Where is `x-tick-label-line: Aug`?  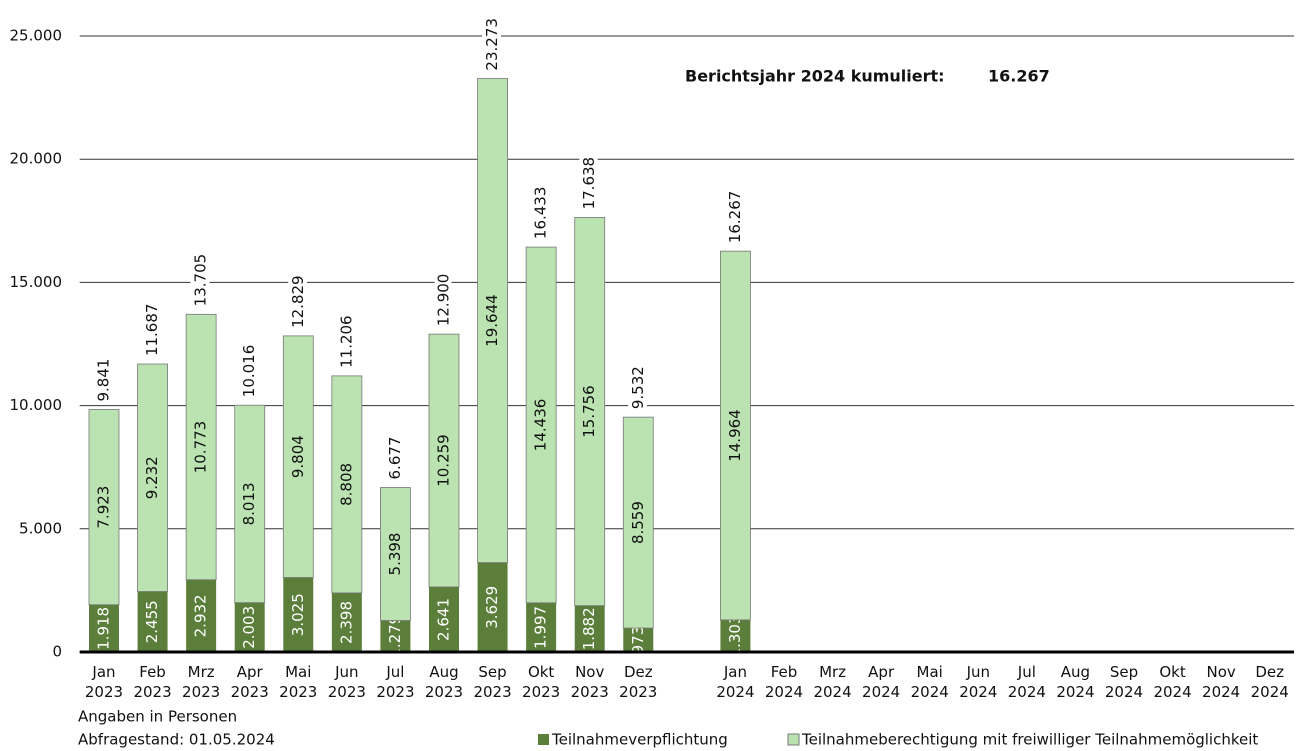 x-tick-label-line: Aug is located at coordinates (1075, 672).